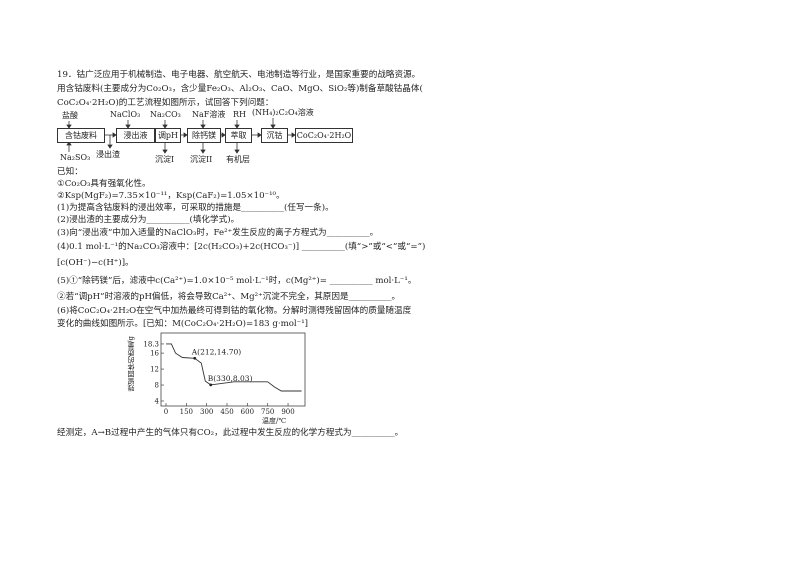  What do you see at coordinates (165, 103) in the screenshot?
I see `intro-line-3: CoC₂O₄·2H₂O)的工艺流程如图所示，试回答下列问题：` at bounding box center [165, 103].